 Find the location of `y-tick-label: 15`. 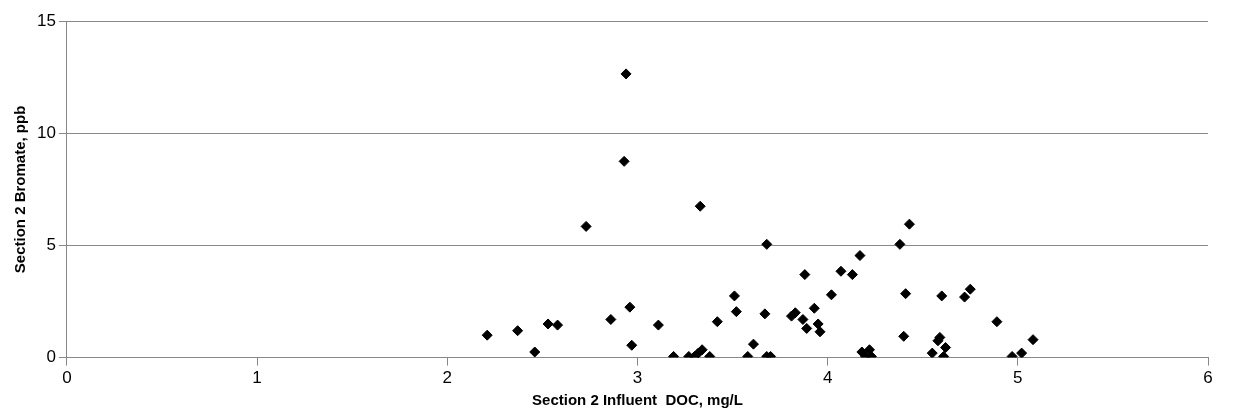

y-tick-label: 15 is located at coordinates (46, 20).